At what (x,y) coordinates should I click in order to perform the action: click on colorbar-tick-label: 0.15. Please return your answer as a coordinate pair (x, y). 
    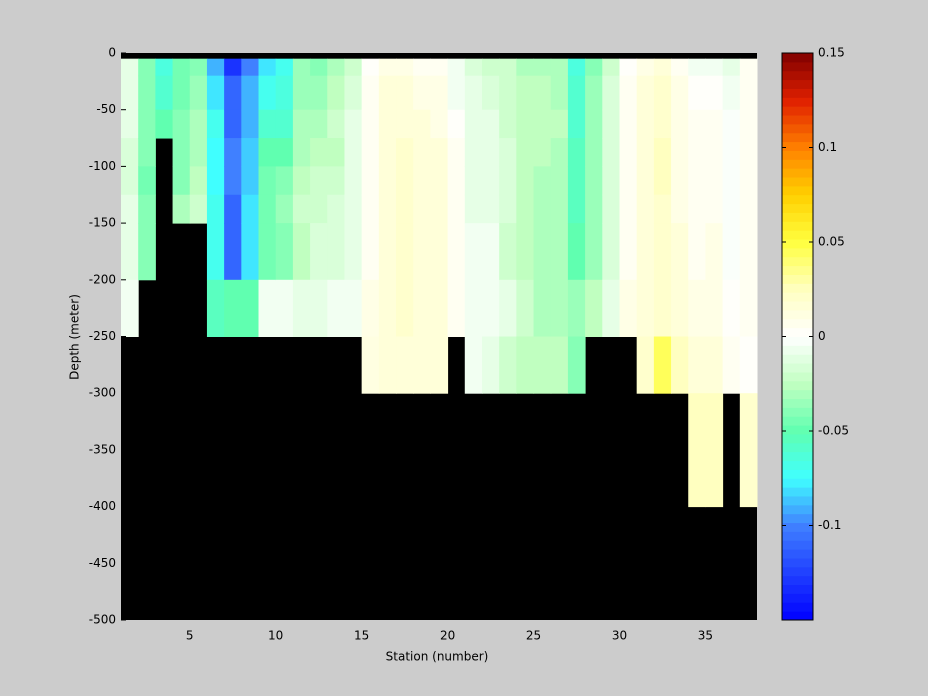
    Looking at the image, I should click on (831, 53).